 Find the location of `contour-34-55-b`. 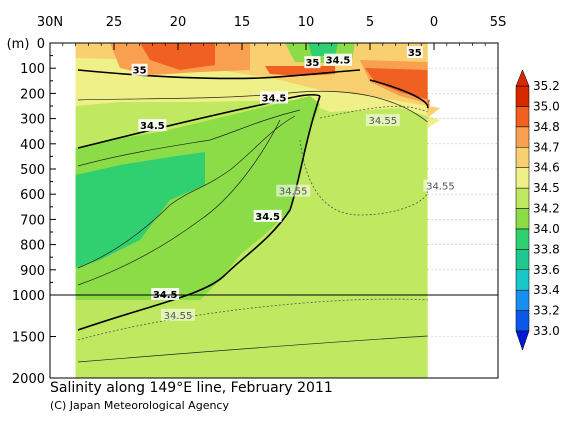

contour-34-55-b is located at coordinates (364, 177).